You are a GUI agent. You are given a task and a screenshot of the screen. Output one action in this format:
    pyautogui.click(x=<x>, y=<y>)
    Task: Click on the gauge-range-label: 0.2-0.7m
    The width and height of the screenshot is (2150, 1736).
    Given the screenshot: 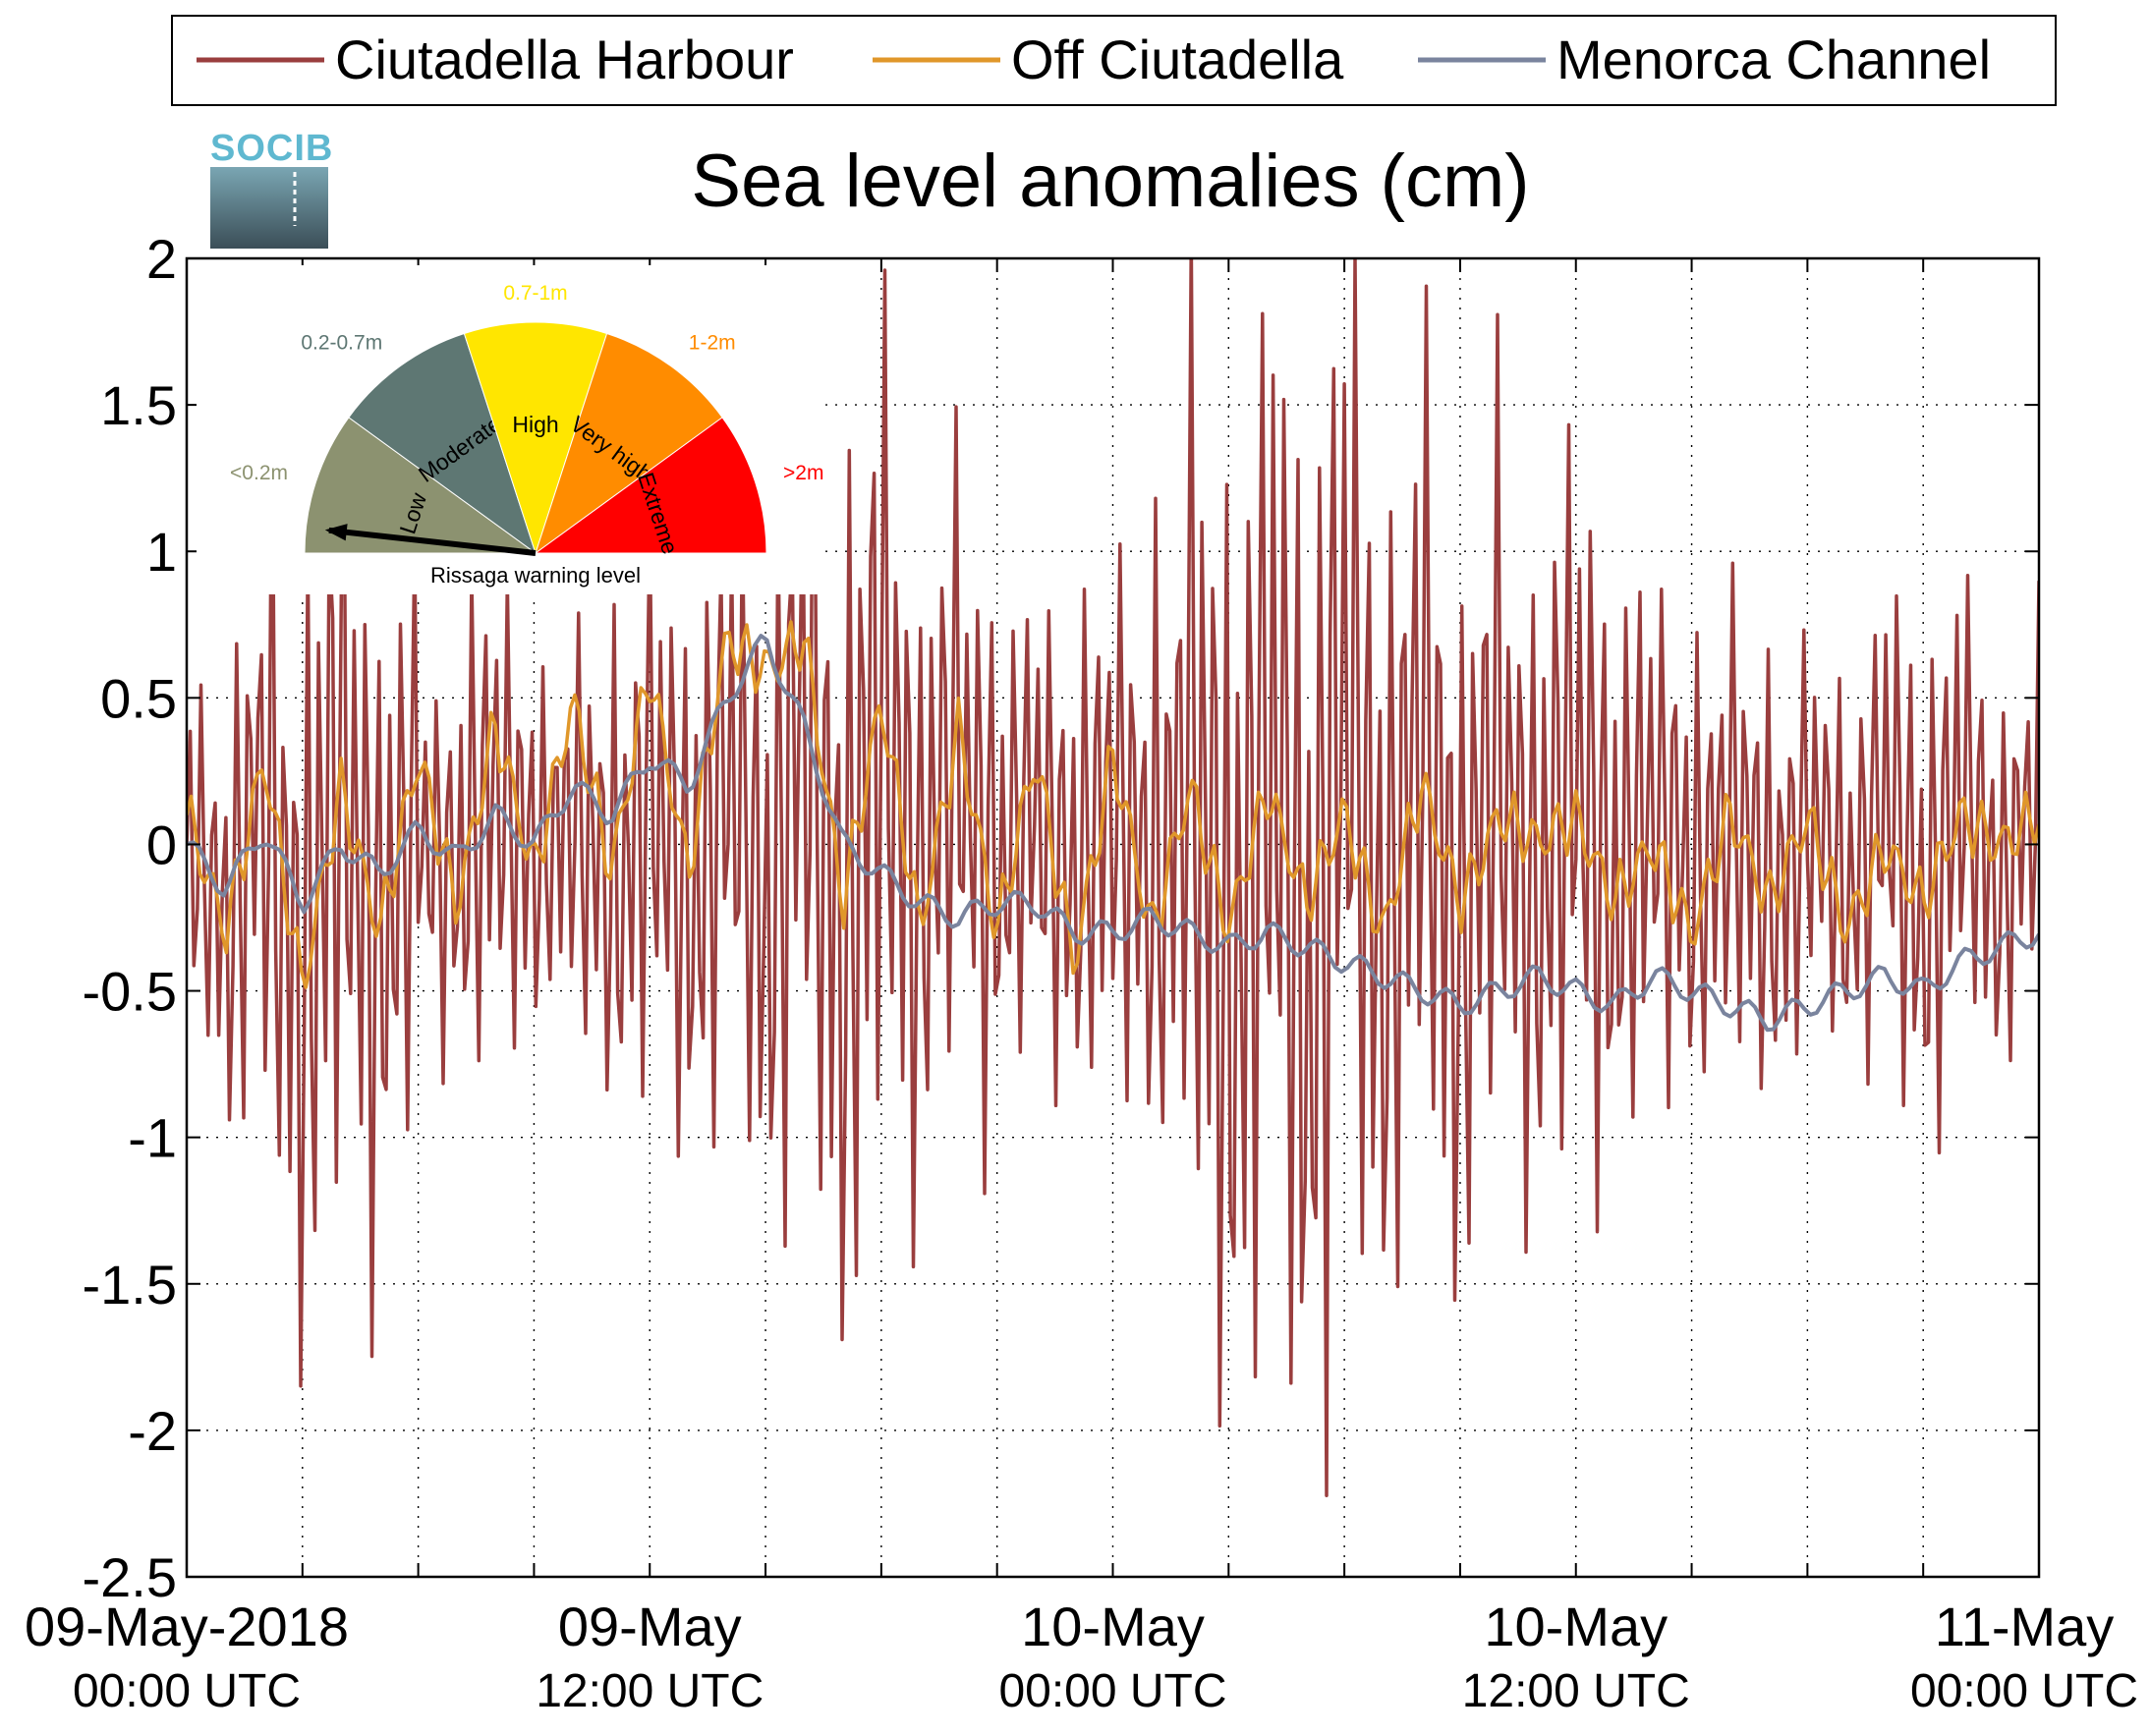 What is the action you would take?
    pyautogui.click(x=341, y=343)
    